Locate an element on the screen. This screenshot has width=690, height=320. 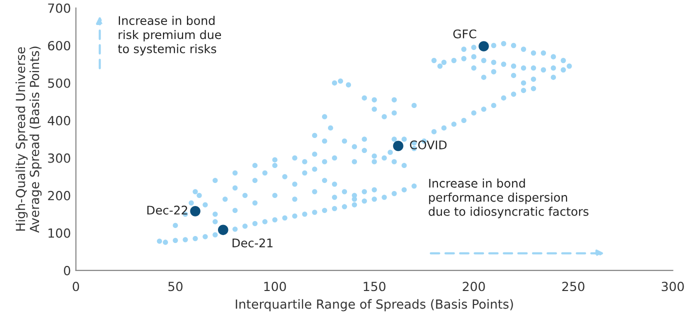
x-axis-title: Interquartile Range of Spreads (Basis Points) is located at coordinates (374, 305).